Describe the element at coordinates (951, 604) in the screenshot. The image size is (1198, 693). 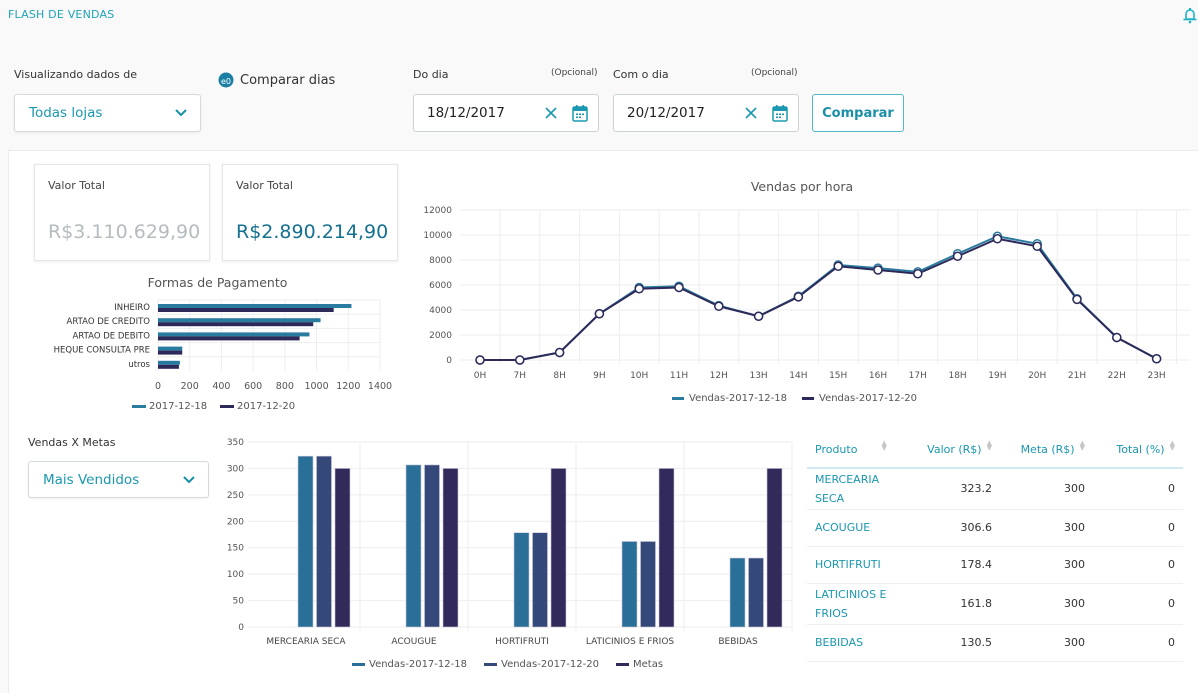
I see `value-cell: 161.8` at that location.